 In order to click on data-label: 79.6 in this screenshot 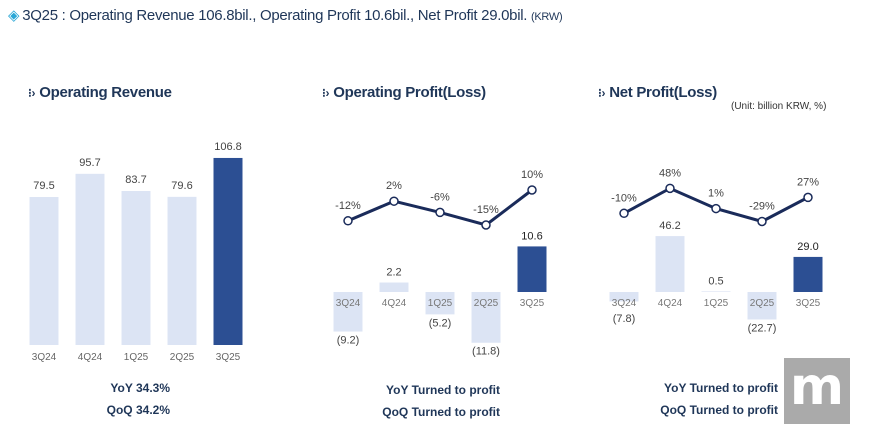, I will do `click(181, 186)`.